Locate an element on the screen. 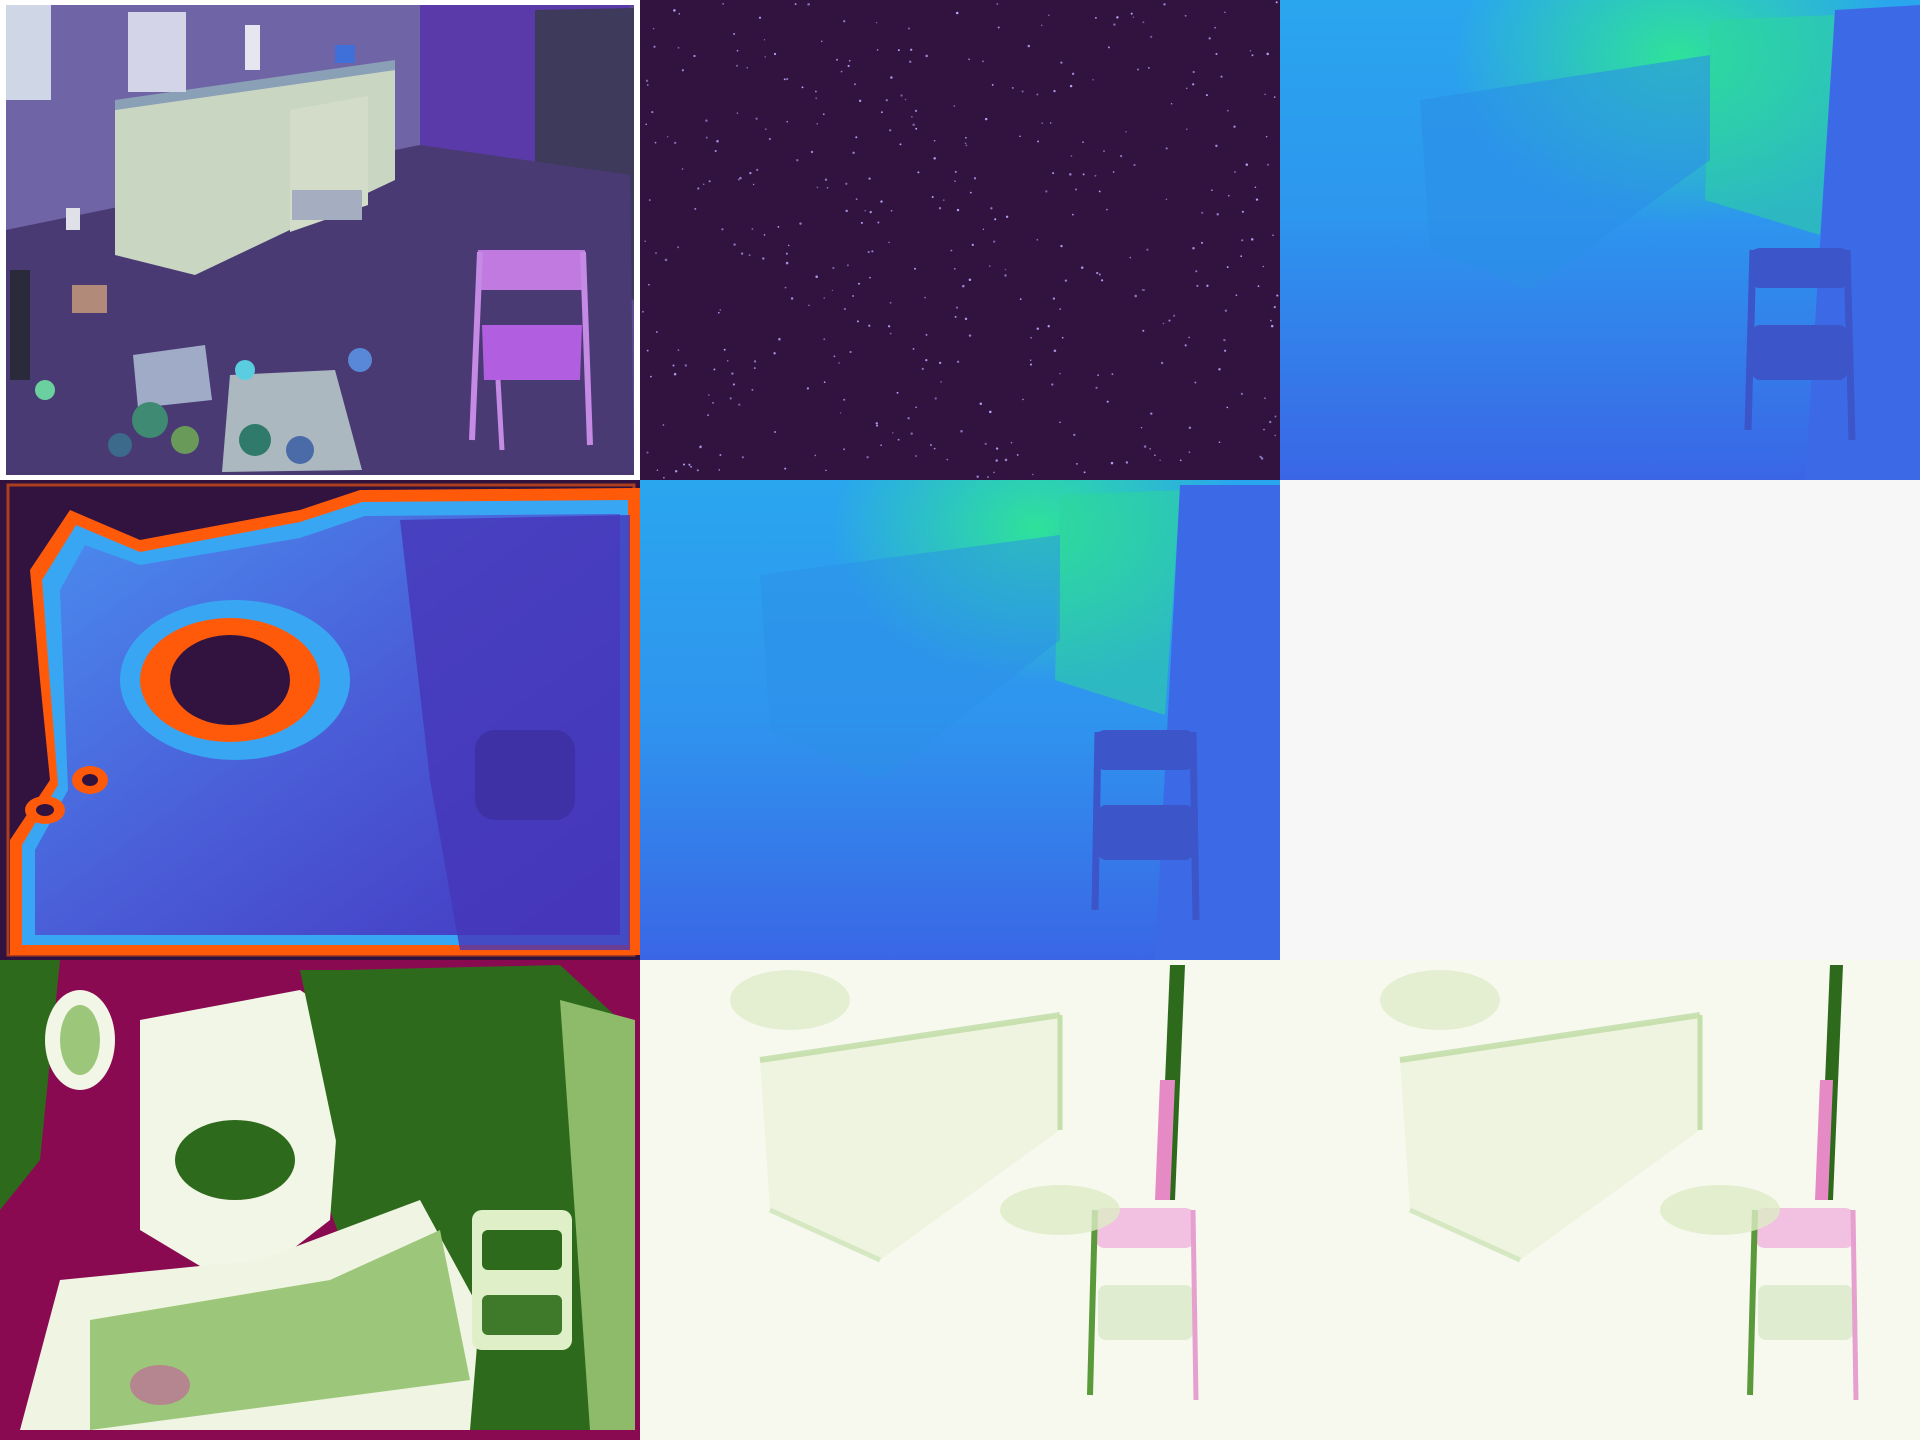 Image resolution: width=1920 pixels, height=1440 pixels. predicted-depth-map is located at coordinates (960, 720).